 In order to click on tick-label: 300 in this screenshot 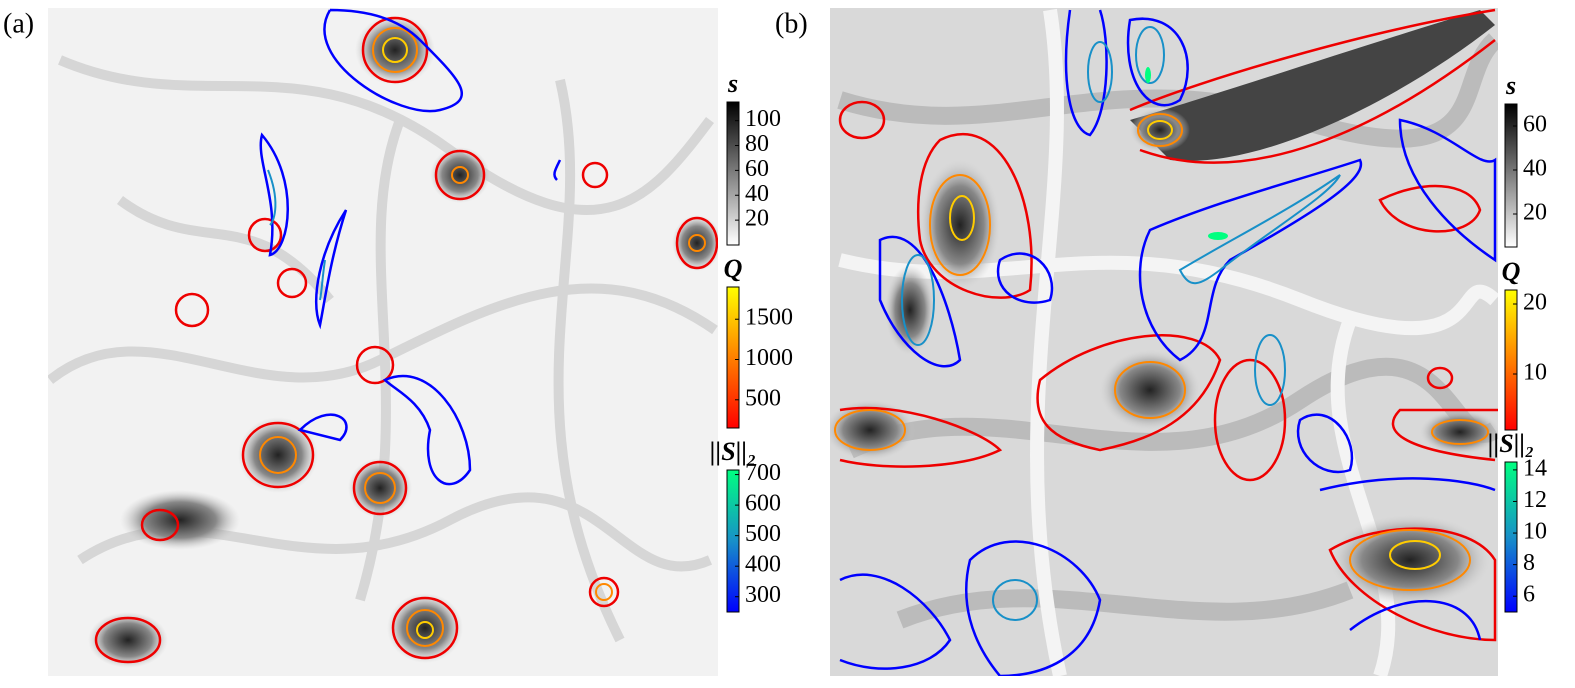, I will do `click(763, 595)`.